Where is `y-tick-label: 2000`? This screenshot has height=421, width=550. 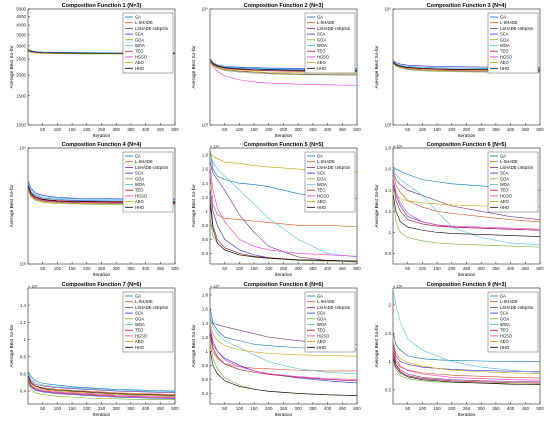 y-tick-label: 2000 is located at coordinates (21, 75).